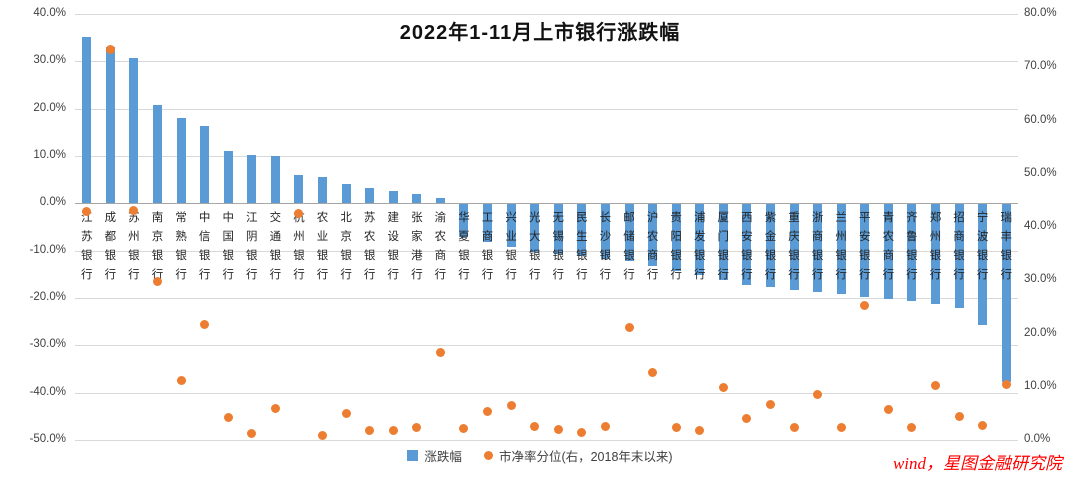  Describe the element at coordinates (1006, 293) in the screenshot. I see `bar-瑞丰银行` at that location.